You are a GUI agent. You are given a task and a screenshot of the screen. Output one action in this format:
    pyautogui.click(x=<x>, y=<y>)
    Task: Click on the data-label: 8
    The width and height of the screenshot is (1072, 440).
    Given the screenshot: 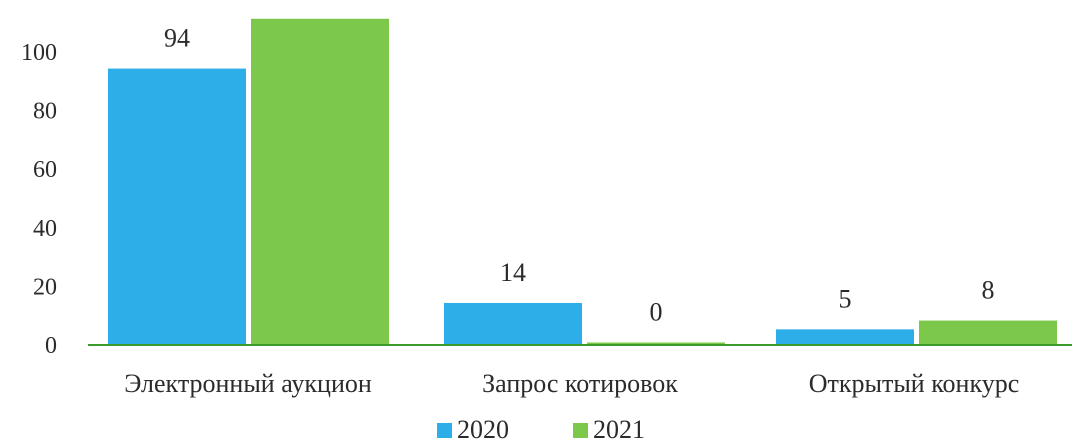 What is the action you would take?
    pyautogui.click(x=988, y=290)
    